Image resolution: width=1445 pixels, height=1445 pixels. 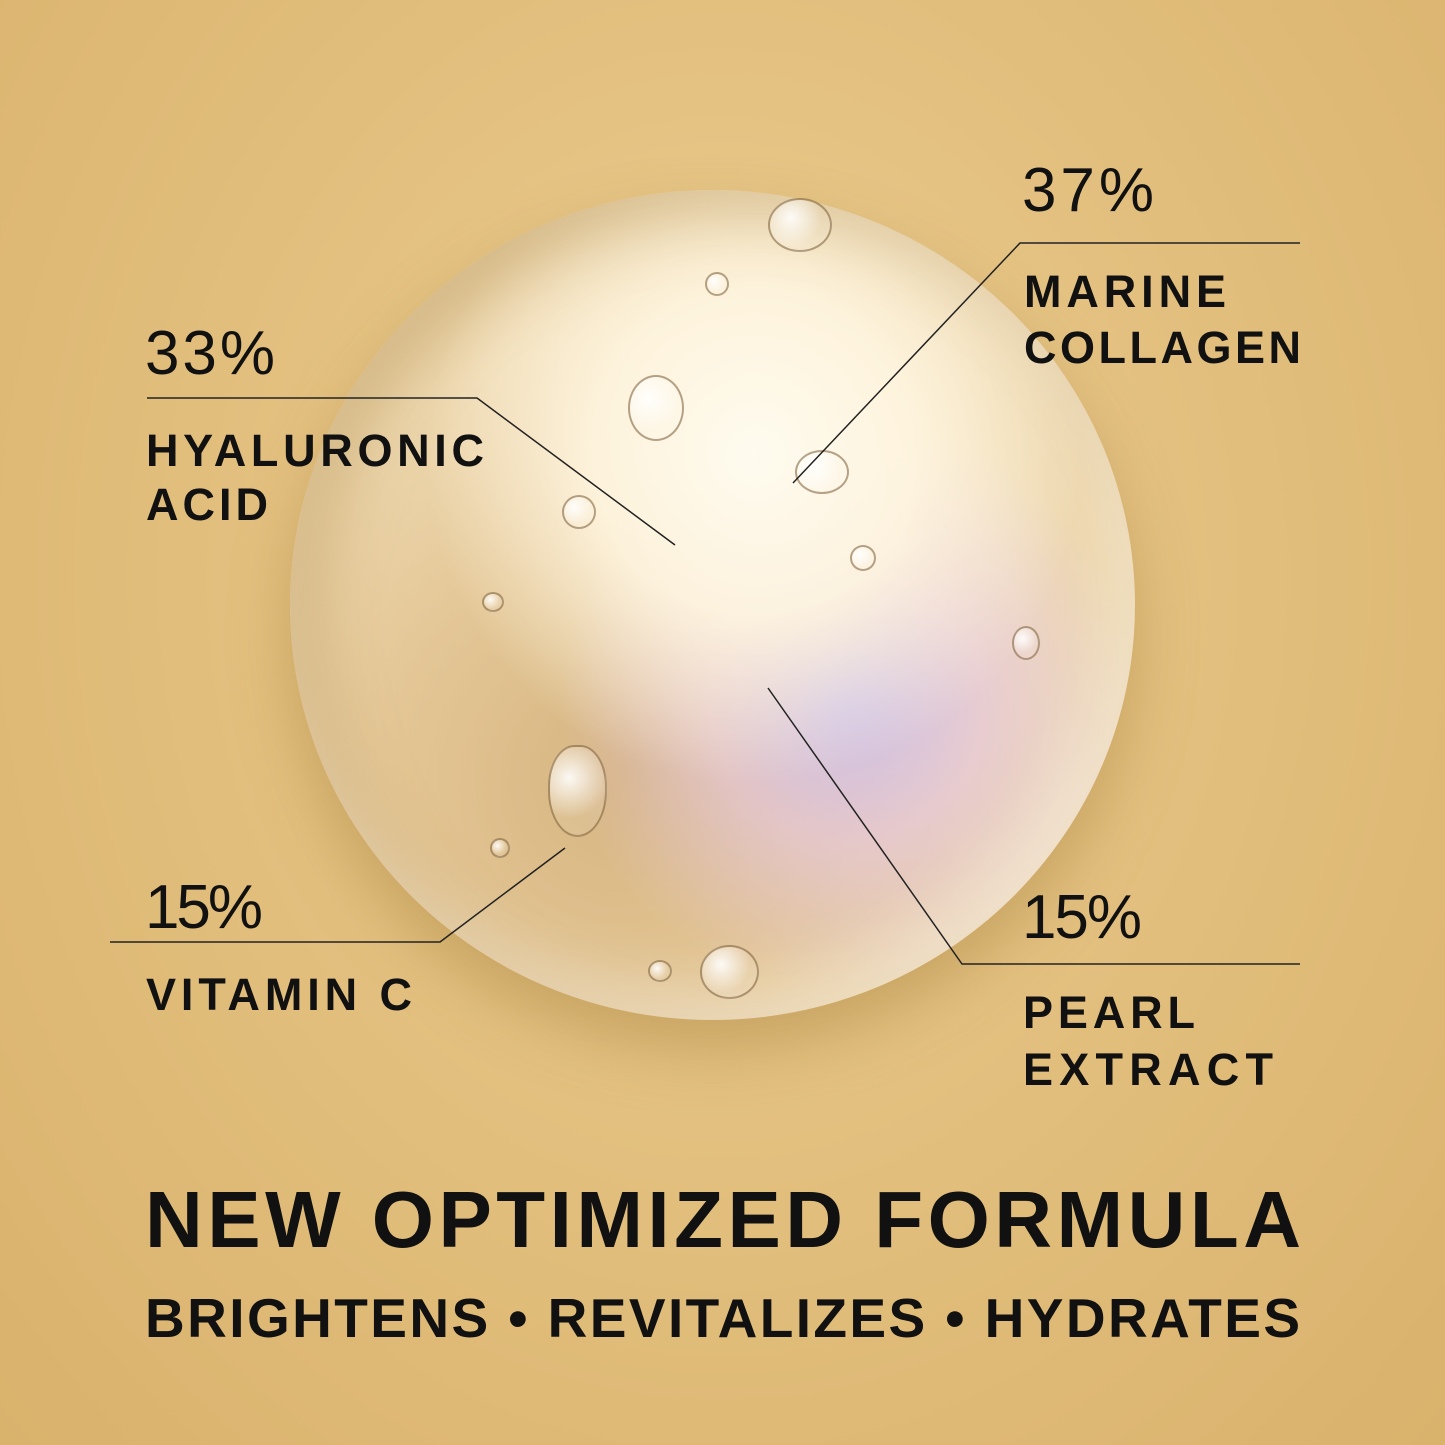 I want to click on vitamin-c-label: VITAMIN C, so click(x=279, y=994).